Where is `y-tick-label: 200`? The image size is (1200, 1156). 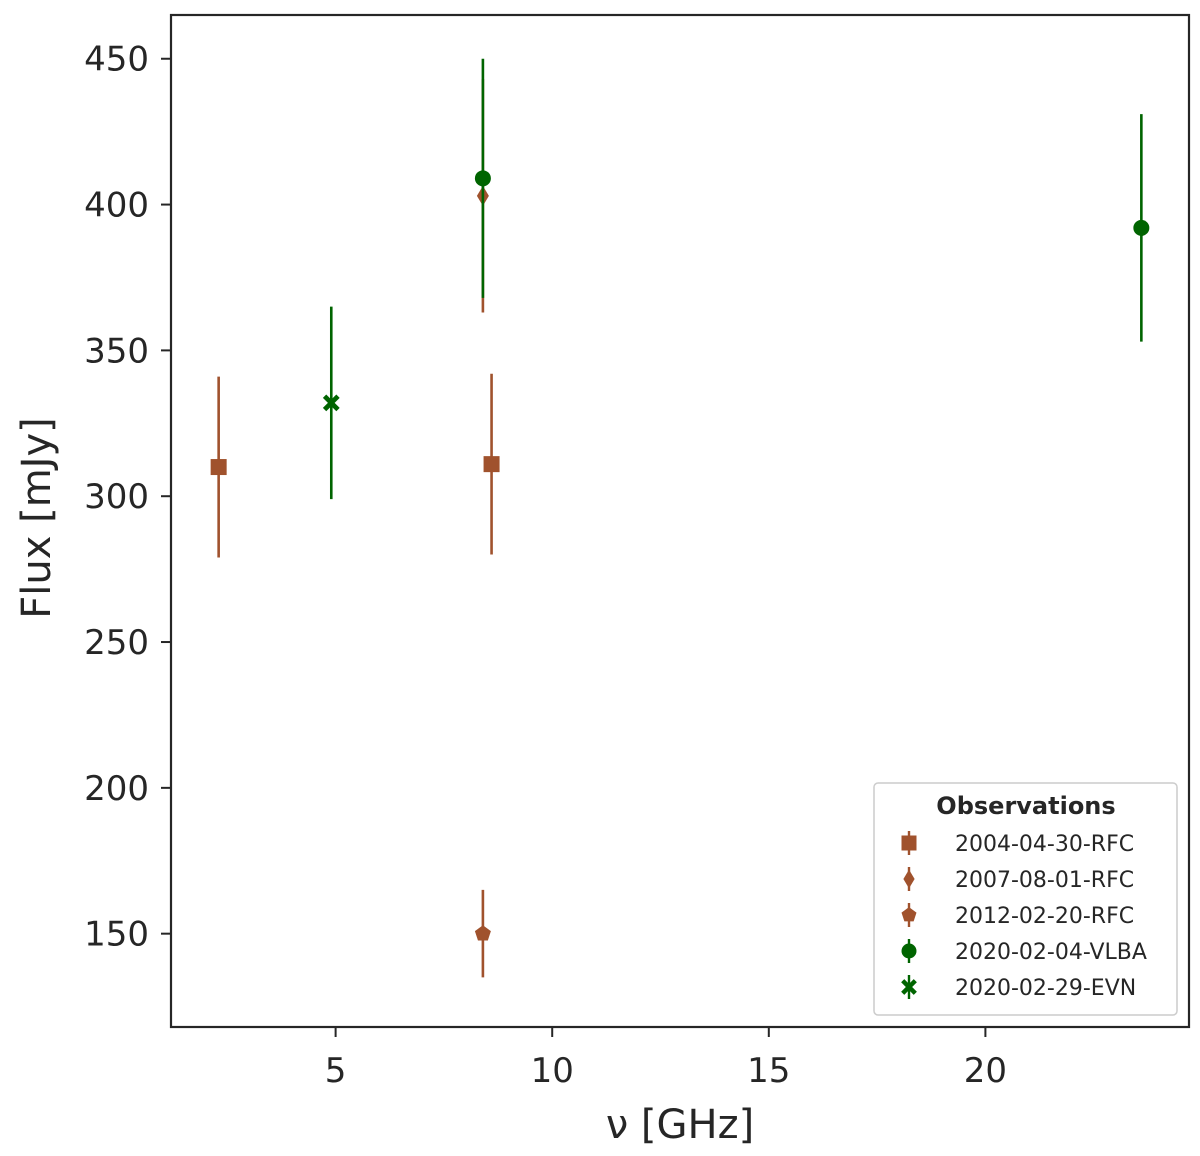
y-tick-label: 200 is located at coordinates (116, 789).